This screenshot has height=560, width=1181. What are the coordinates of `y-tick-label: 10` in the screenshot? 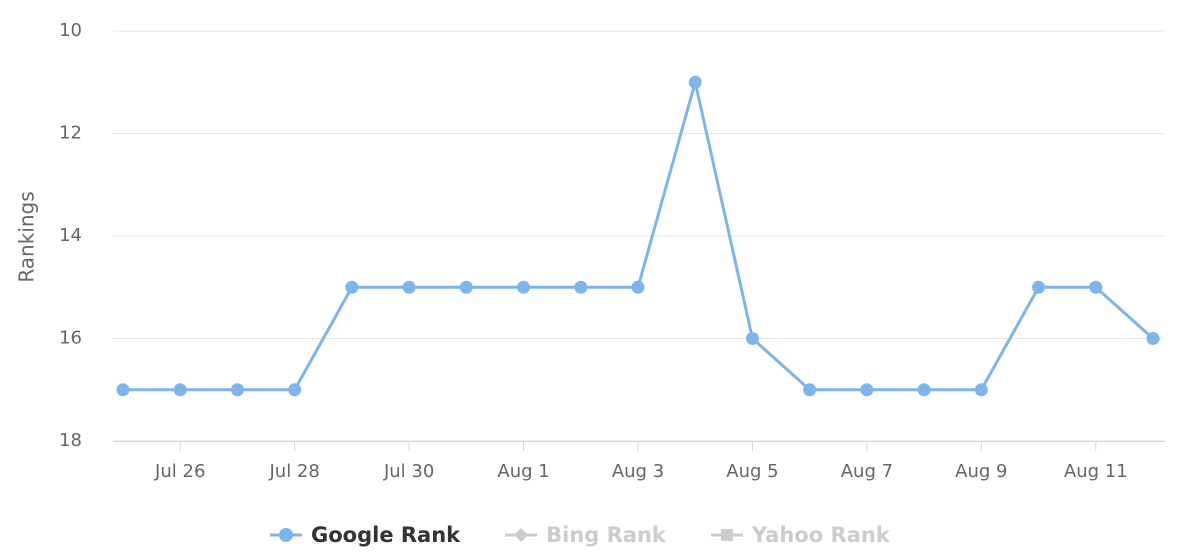 It's located at (70, 30).